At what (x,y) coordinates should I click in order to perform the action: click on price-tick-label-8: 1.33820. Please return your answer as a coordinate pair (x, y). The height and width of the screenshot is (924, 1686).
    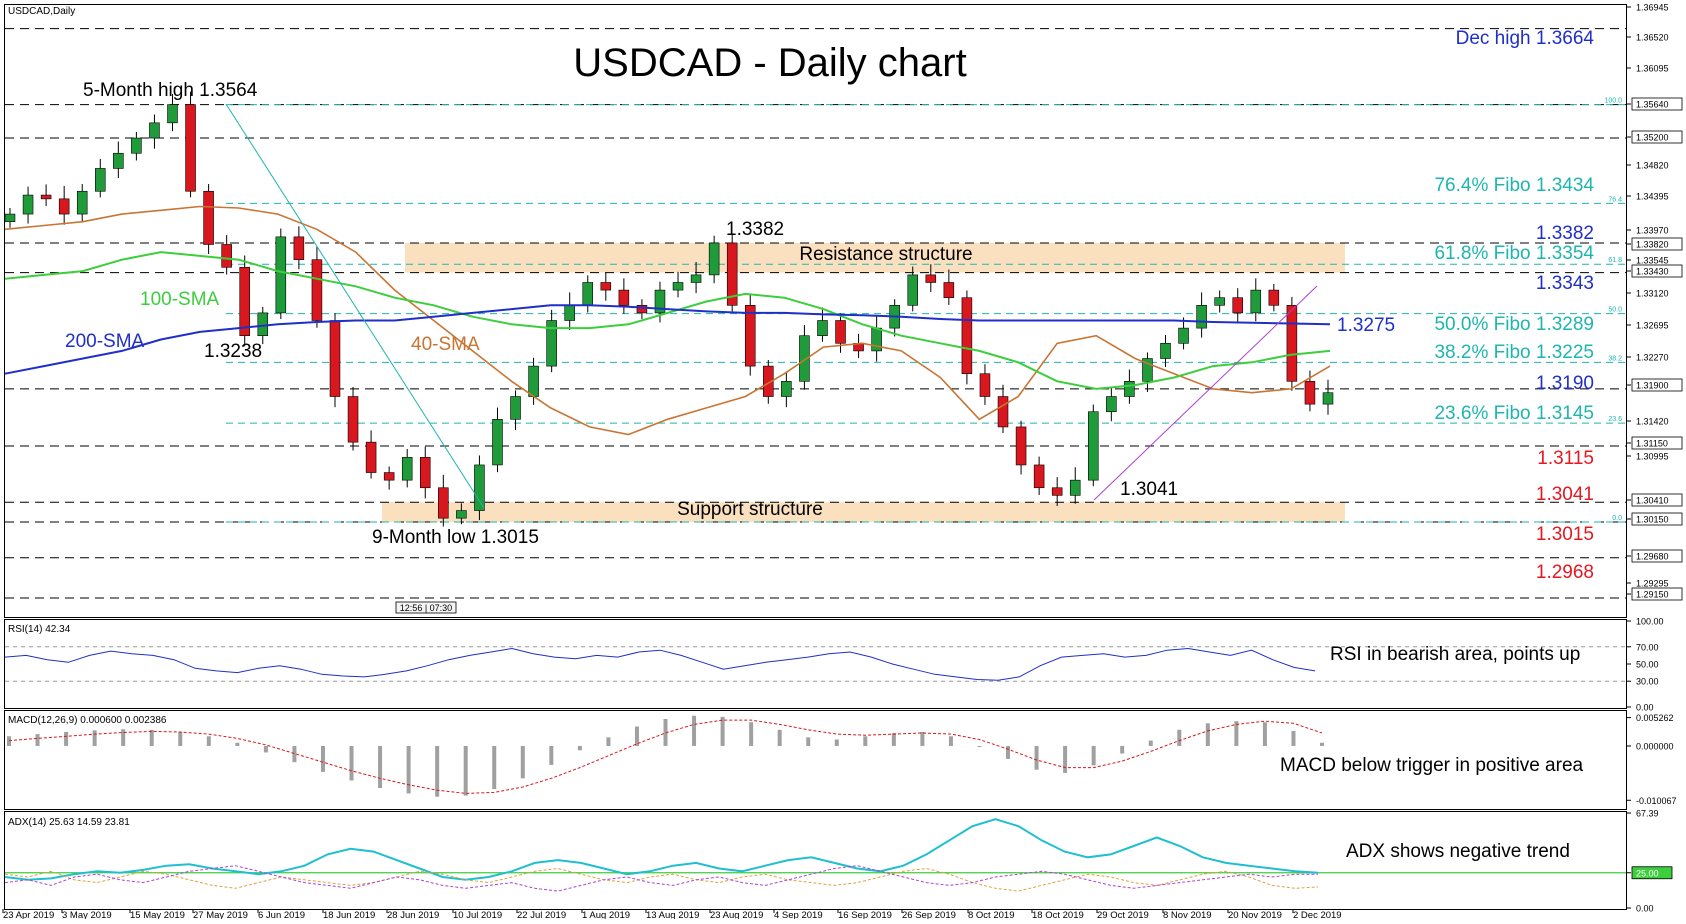
    Looking at the image, I should click on (1652, 245).